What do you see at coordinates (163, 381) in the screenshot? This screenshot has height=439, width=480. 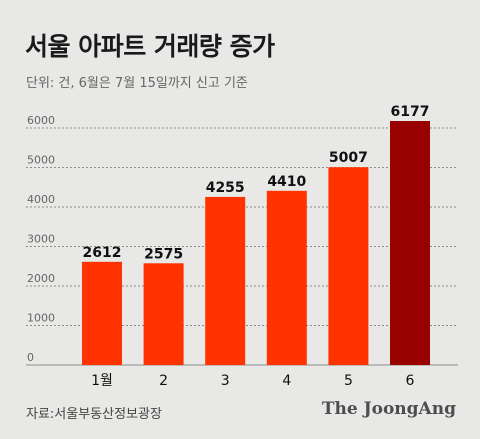 I see `x-tick-label: 2` at bounding box center [163, 381].